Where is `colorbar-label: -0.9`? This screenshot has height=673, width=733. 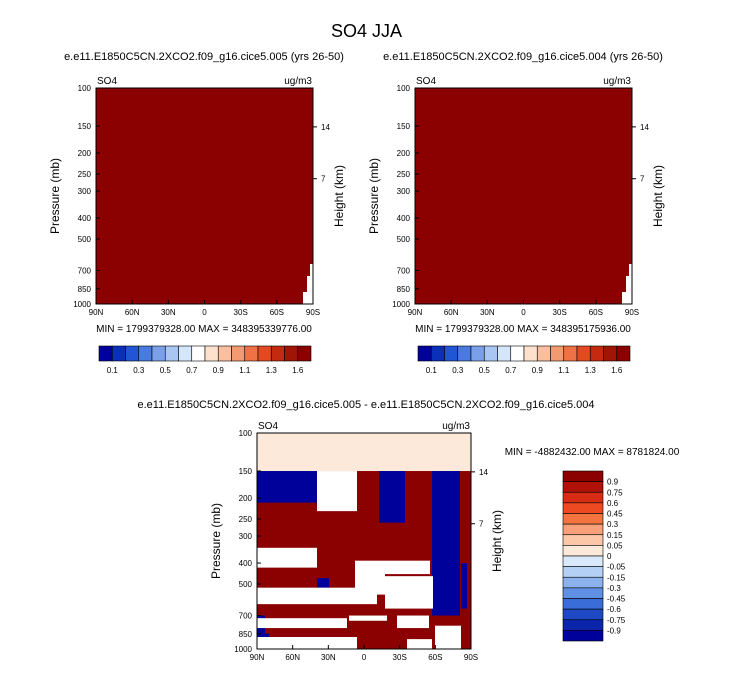 colorbar-label: -0.9 is located at coordinates (614, 630).